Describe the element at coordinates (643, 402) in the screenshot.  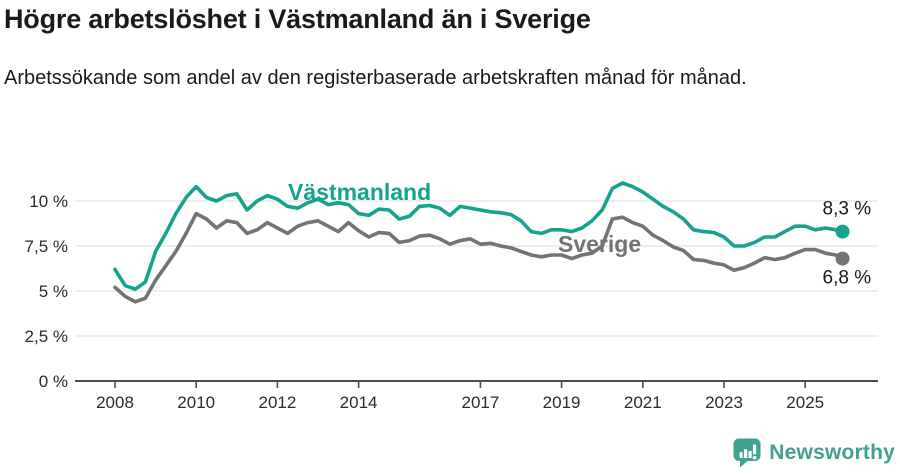
I see `x-tick-label: 2021` at that location.